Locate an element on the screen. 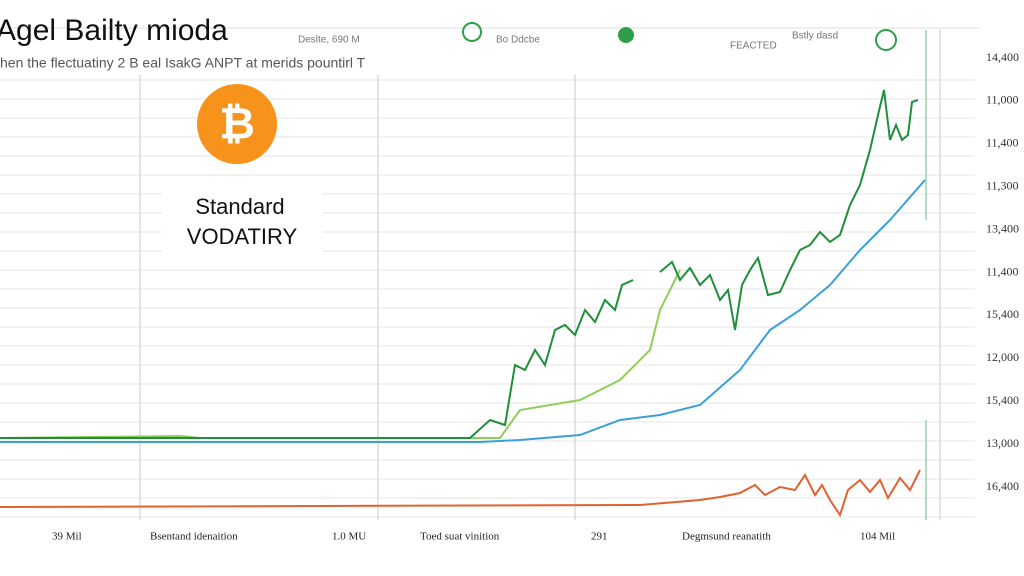 This screenshot has height=576, width=1024. footer-label: Toed suat vinition is located at coordinates (460, 537).